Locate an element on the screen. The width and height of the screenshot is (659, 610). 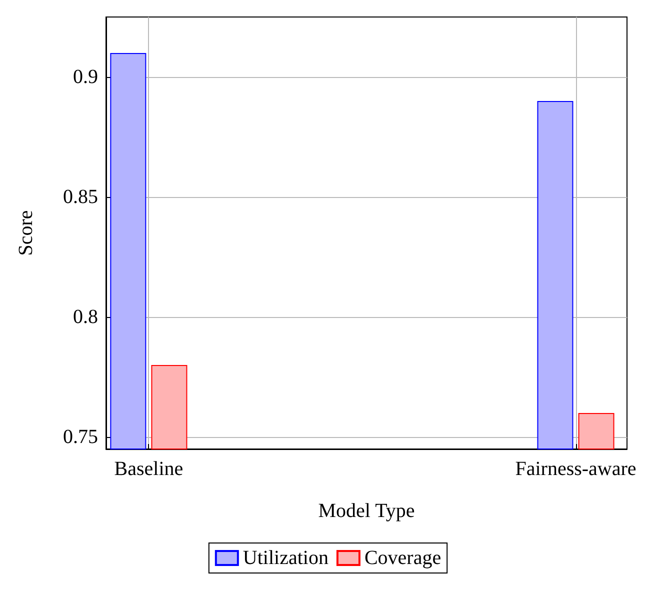
y-tick-label: 0.75 is located at coordinates (80, 437).